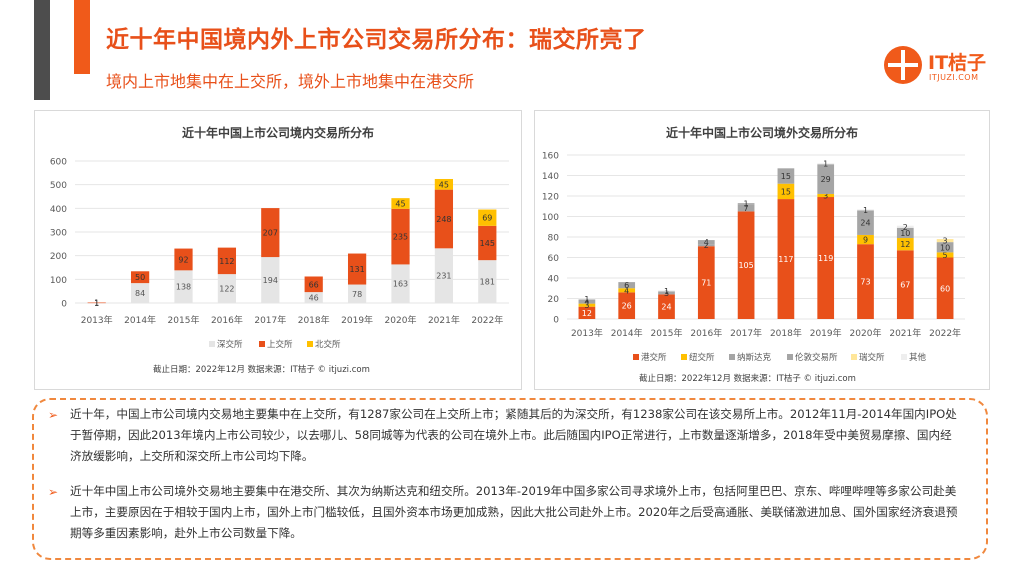 The height and width of the screenshot is (576, 1024). Describe the element at coordinates (230, 344) in the screenshot. I see `legend-label: 深交所` at that location.